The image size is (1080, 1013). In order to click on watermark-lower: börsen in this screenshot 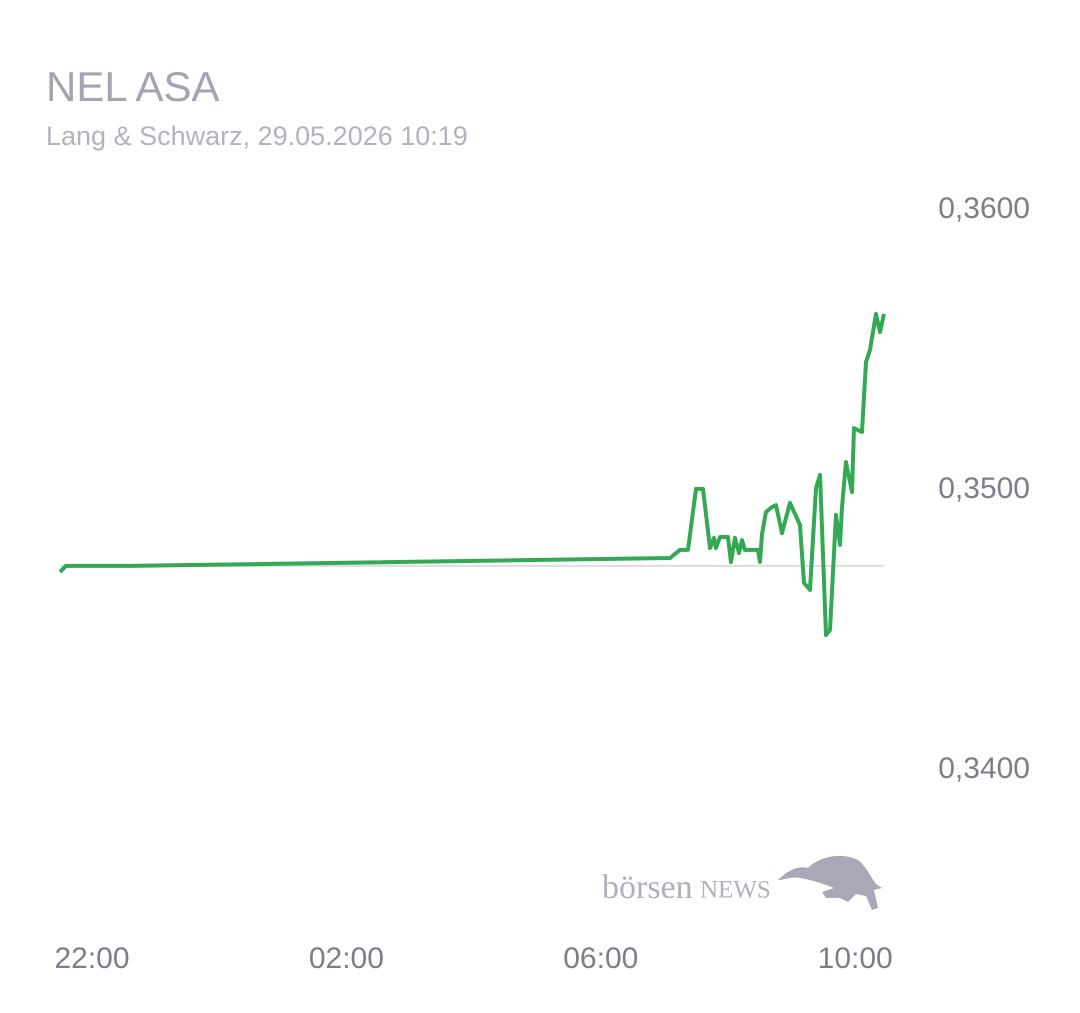, I will do `click(647, 887)`.